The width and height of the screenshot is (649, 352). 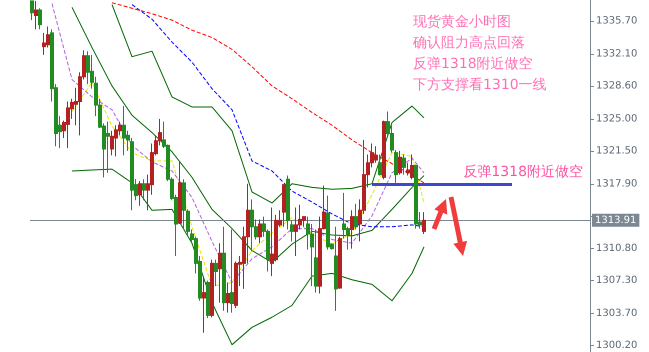 I want to click on text: 现货黄金小时图, so click(x=462, y=22).